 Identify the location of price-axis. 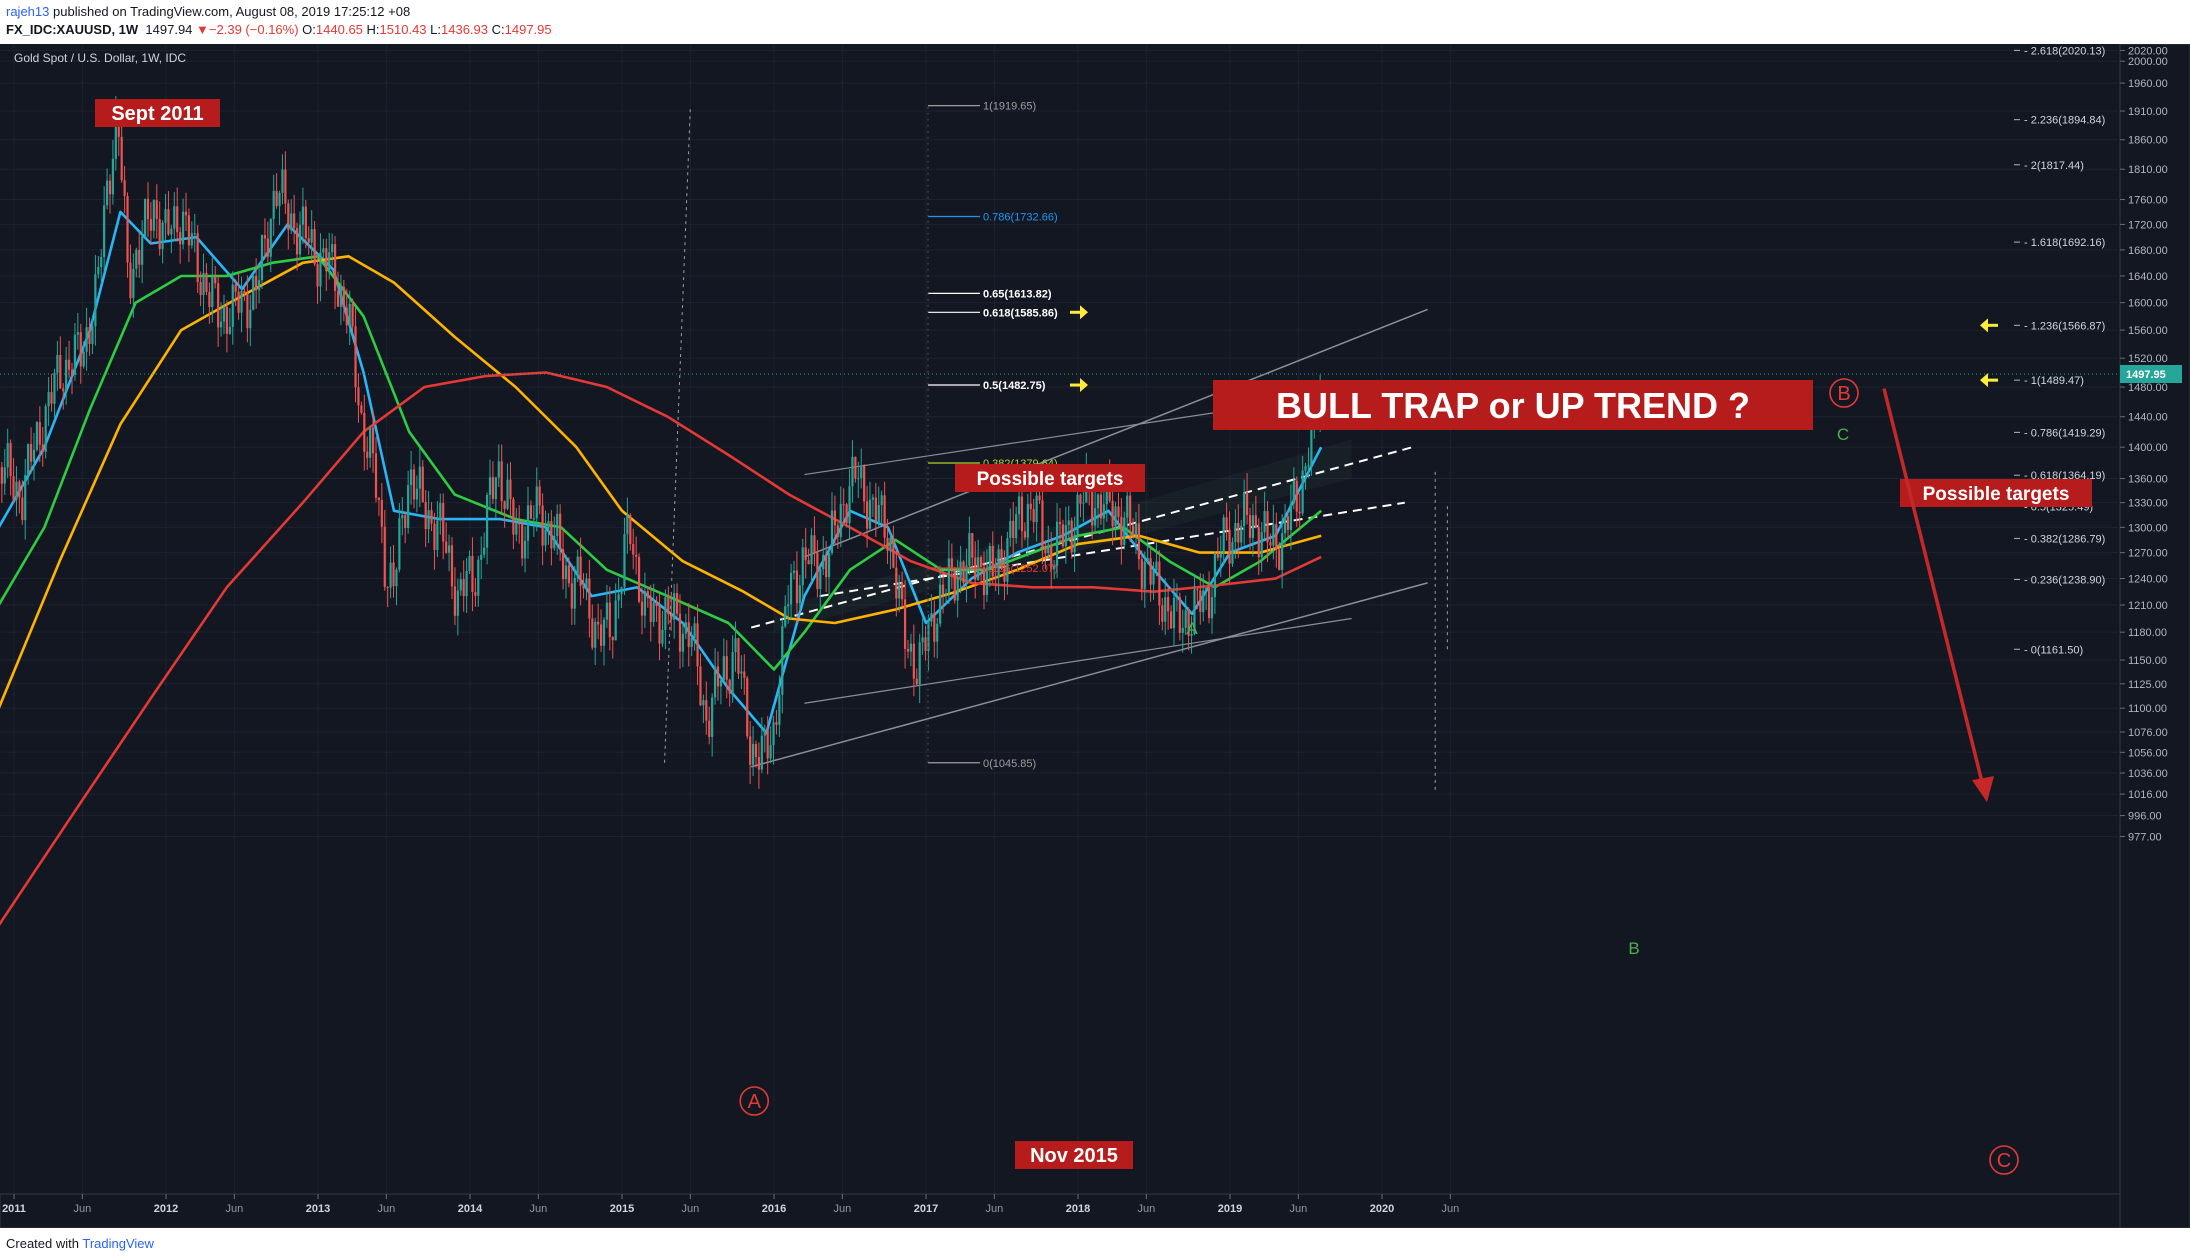
(2154, 636).